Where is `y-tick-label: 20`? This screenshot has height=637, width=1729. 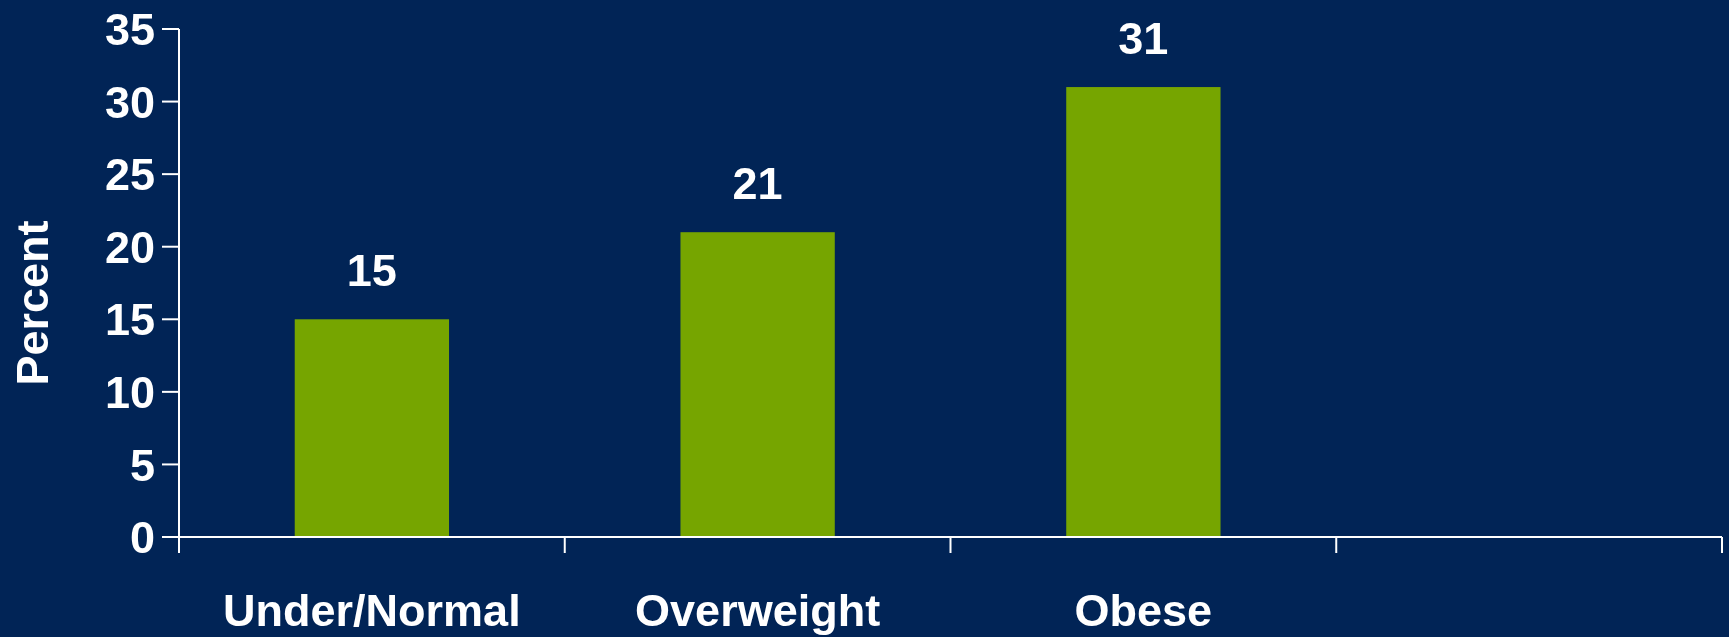 y-tick-label: 20 is located at coordinates (129, 247).